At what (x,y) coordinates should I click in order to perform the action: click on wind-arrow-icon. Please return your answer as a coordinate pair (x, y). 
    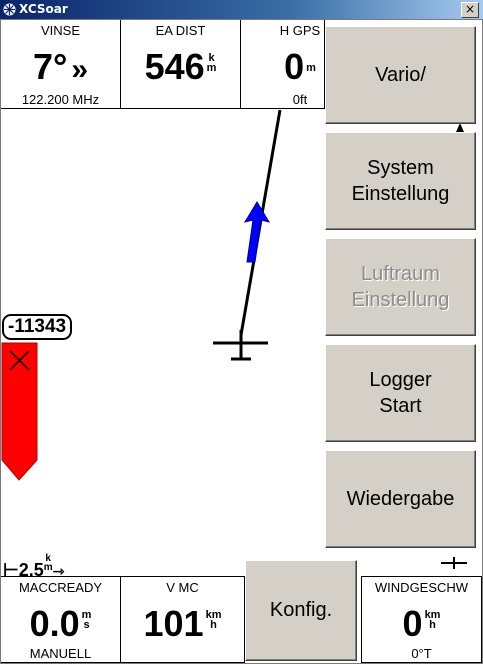
    Looking at the image, I should click on (257, 232).